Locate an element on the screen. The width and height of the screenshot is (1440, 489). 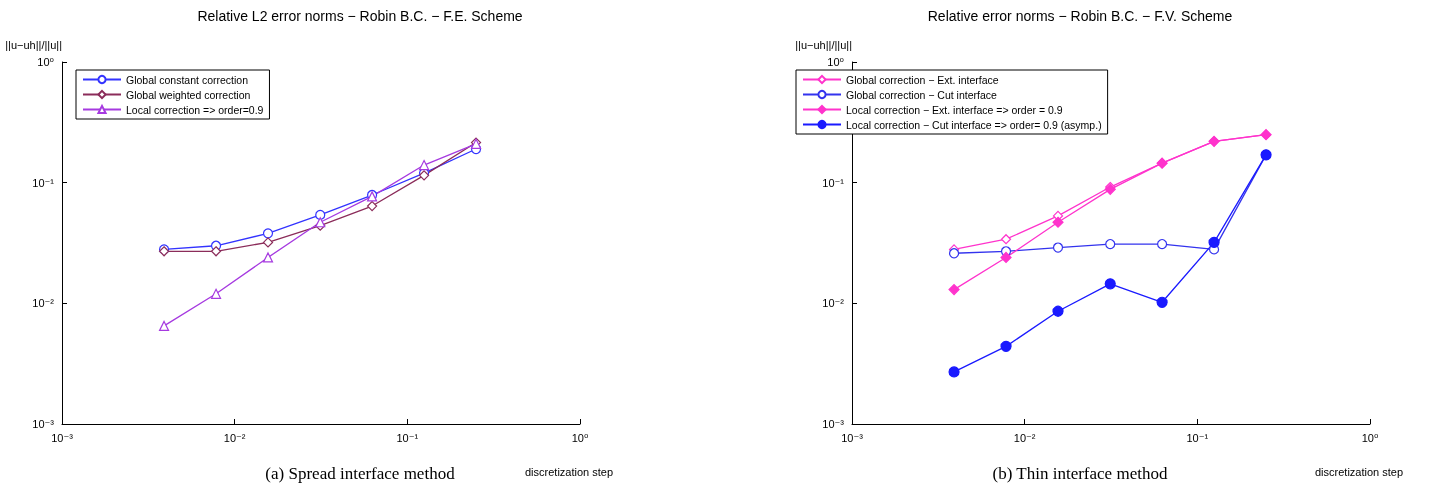
legend-label: Global correction − Cut interface is located at coordinates (922, 94).